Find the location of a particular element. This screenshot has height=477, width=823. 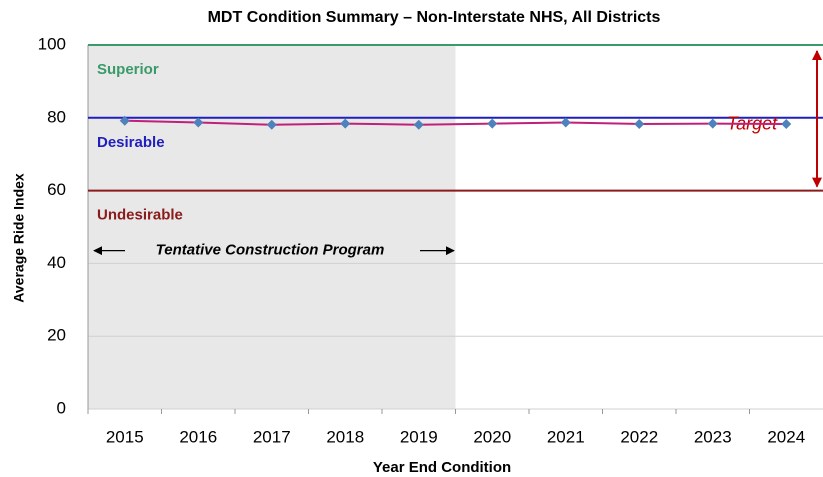

x-tick-label: 2022 is located at coordinates (639, 436).